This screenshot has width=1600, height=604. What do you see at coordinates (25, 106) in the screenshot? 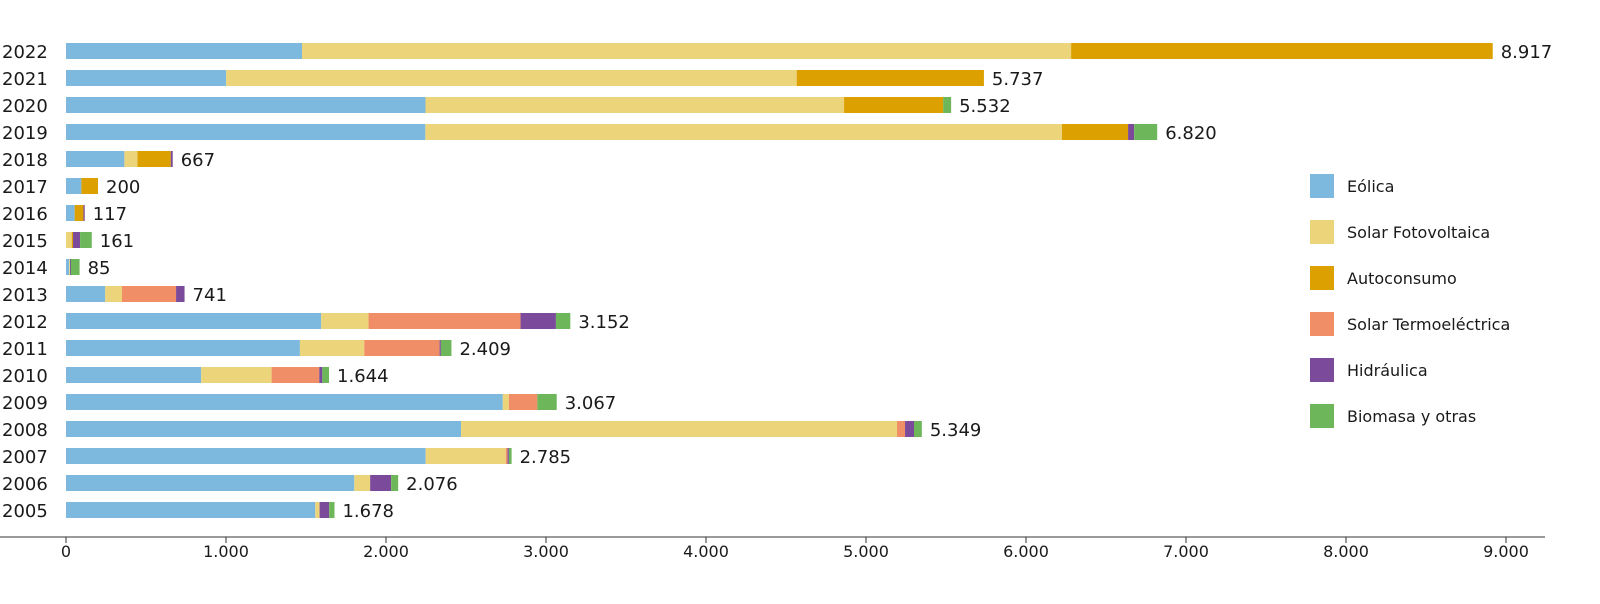
I see `year-label: 2020` at bounding box center [25, 106].